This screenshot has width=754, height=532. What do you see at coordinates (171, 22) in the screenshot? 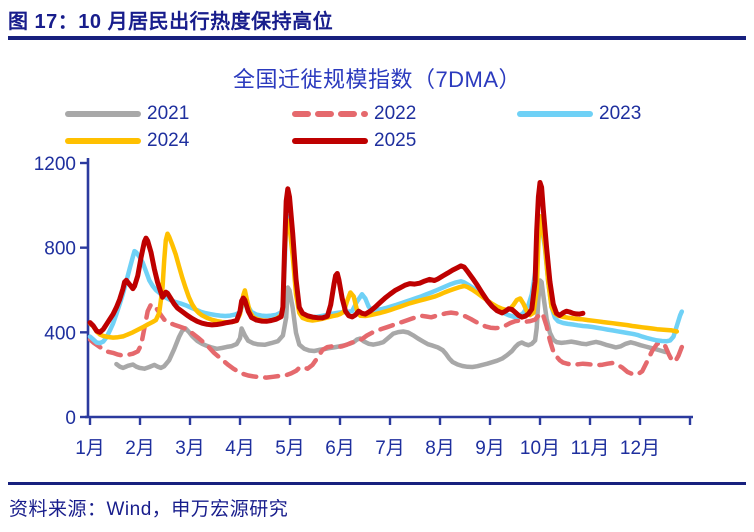
I see `figure-title: 图 17：10 月居民出行热度保持高位` at bounding box center [171, 22].